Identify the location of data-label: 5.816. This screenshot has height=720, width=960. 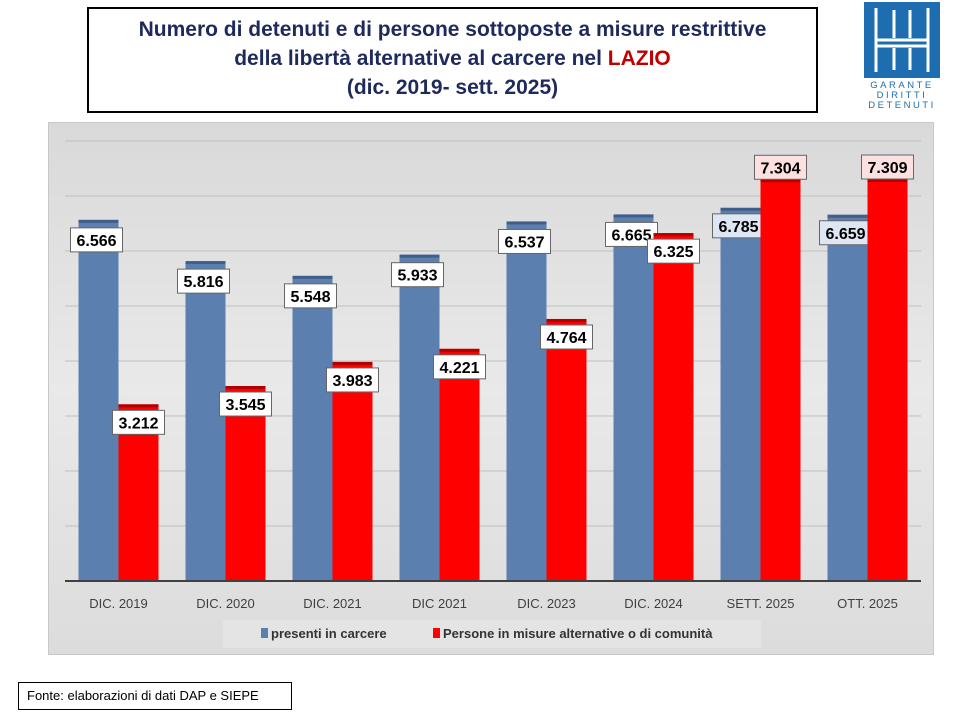
(203, 282).